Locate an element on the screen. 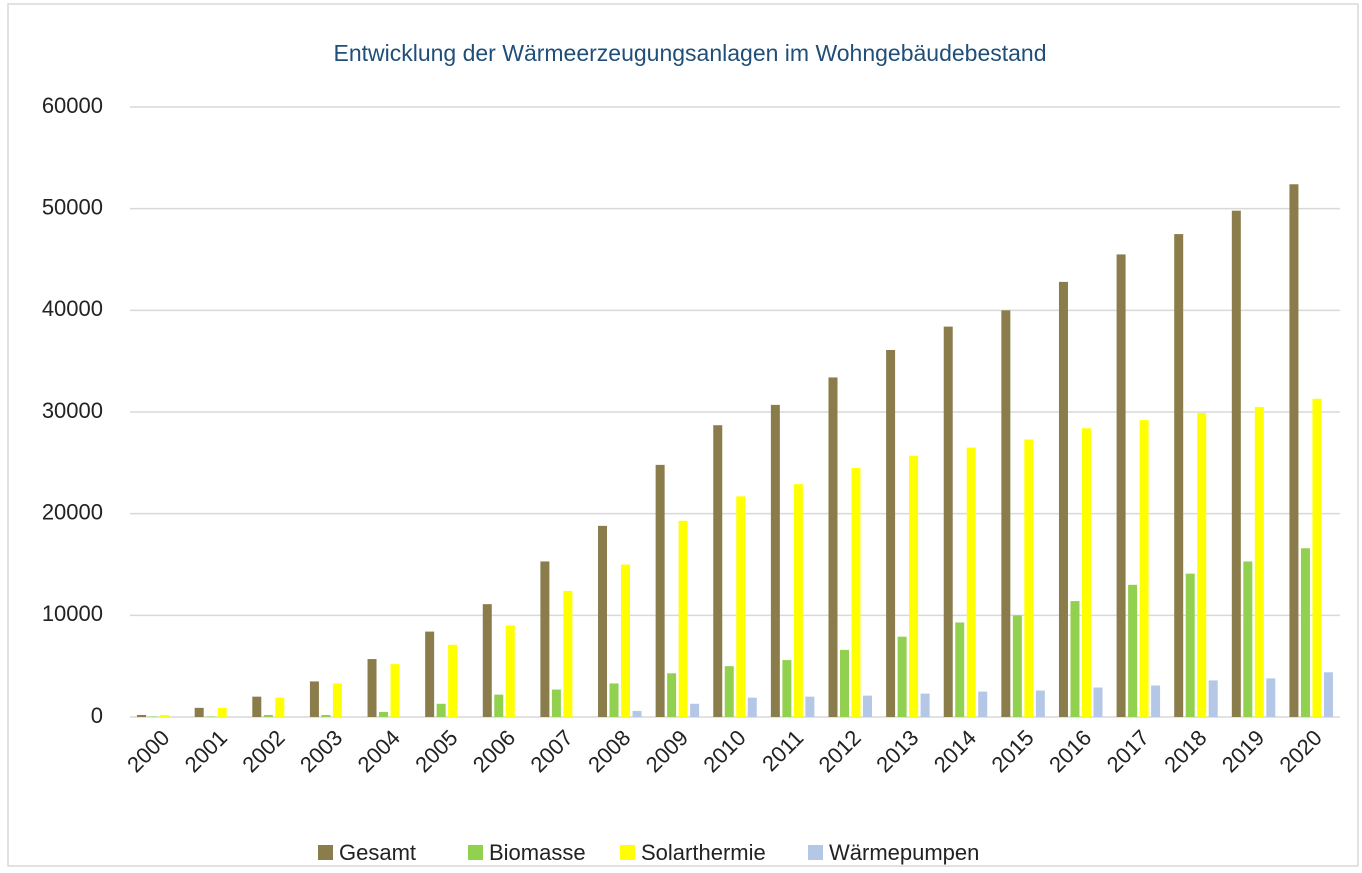 This screenshot has height=873, width=1362. legend-label: Gesamt is located at coordinates (377, 852).